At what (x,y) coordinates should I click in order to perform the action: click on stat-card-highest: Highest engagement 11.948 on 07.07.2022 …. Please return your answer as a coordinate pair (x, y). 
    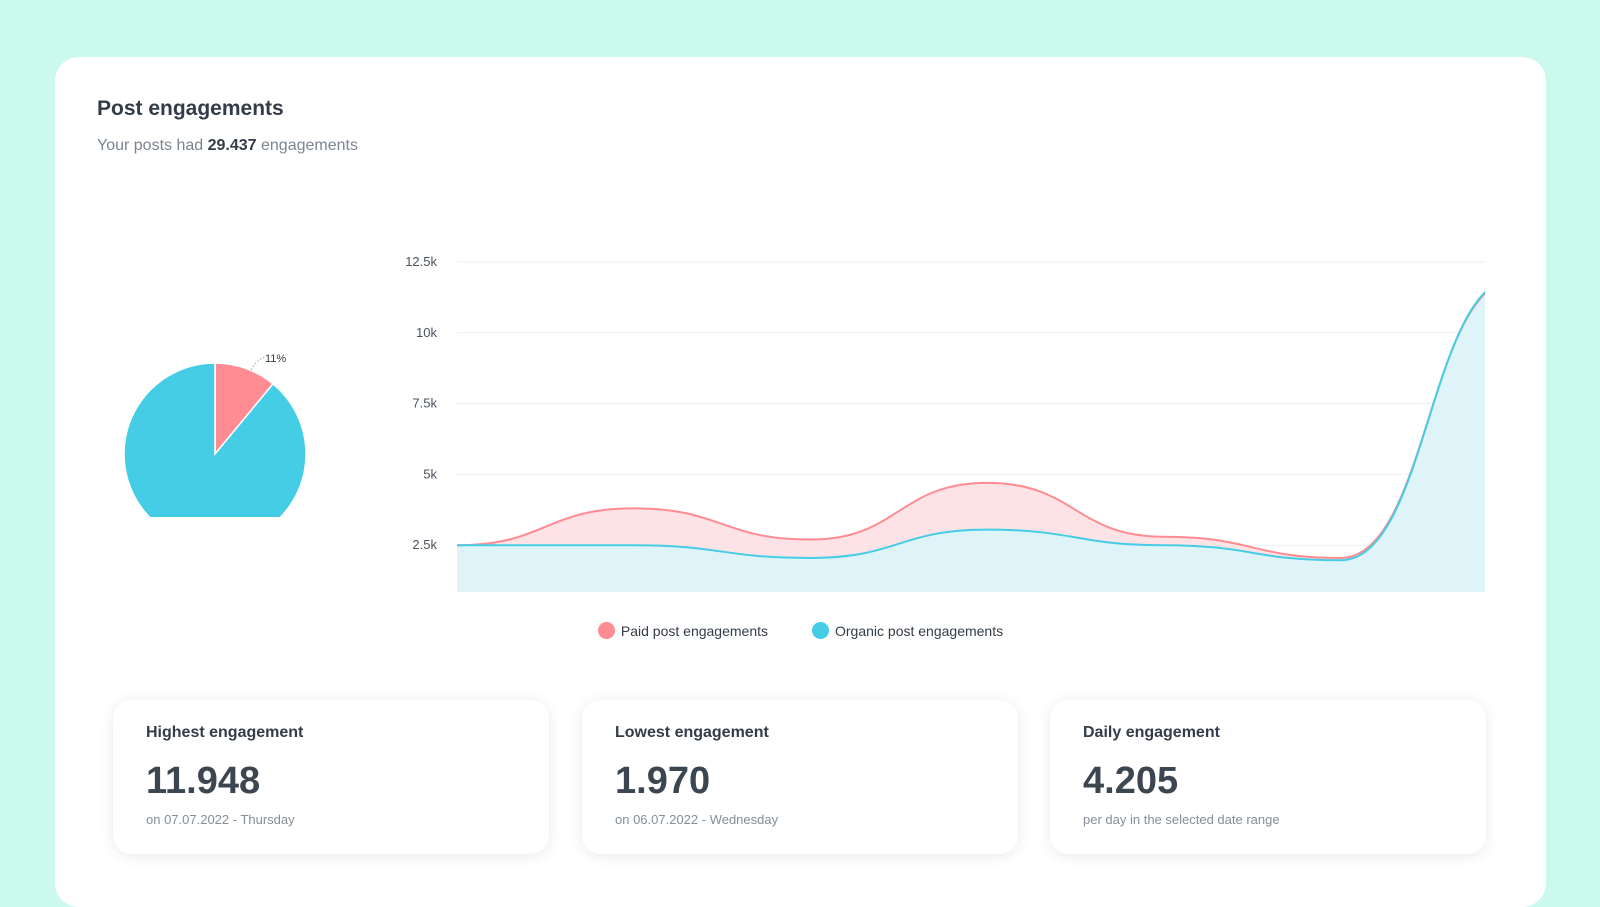
    Looking at the image, I should click on (331, 777).